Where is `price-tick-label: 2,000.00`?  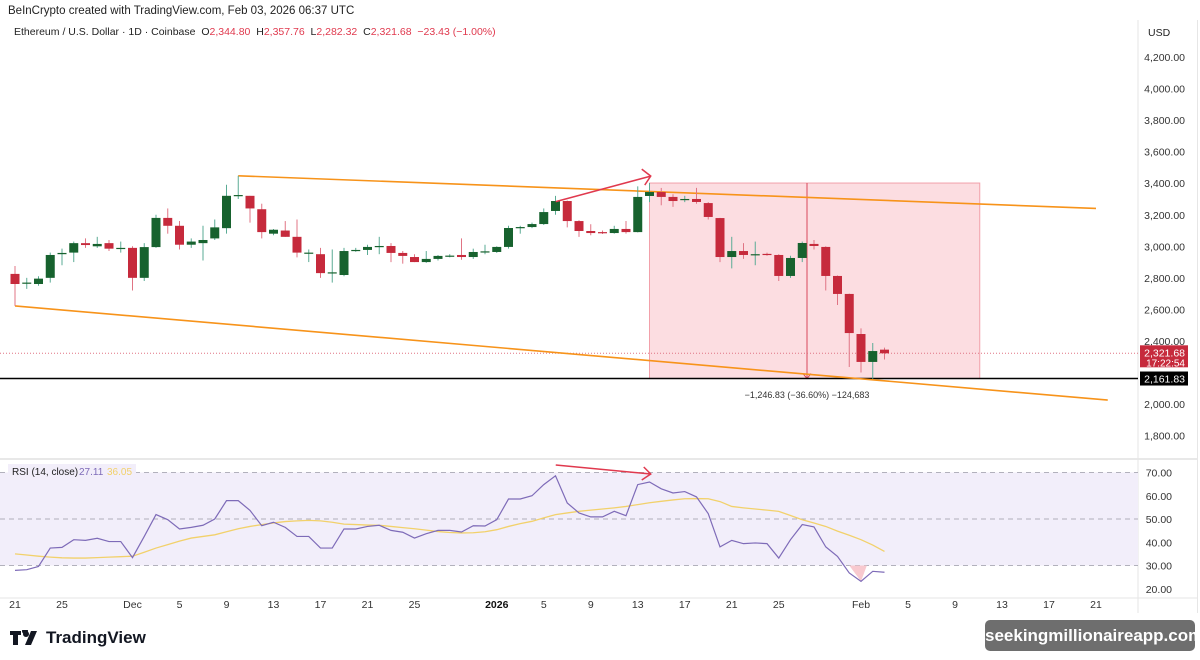 price-tick-label: 2,000.00 is located at coordinates (1164, 405).